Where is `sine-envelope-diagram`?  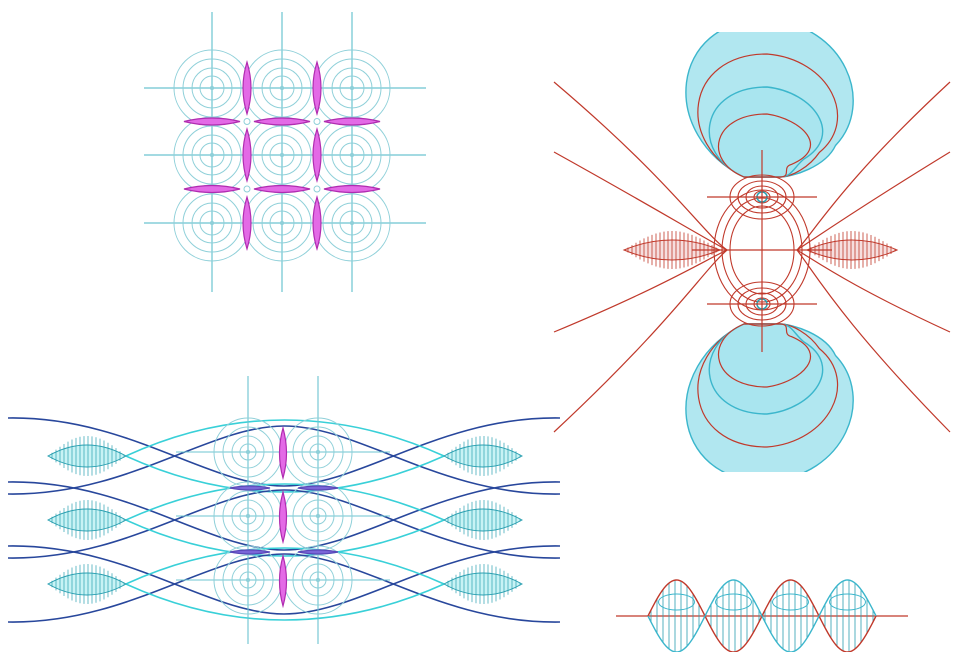
sine-envelope-diagram is located at coordinates (762, 615).